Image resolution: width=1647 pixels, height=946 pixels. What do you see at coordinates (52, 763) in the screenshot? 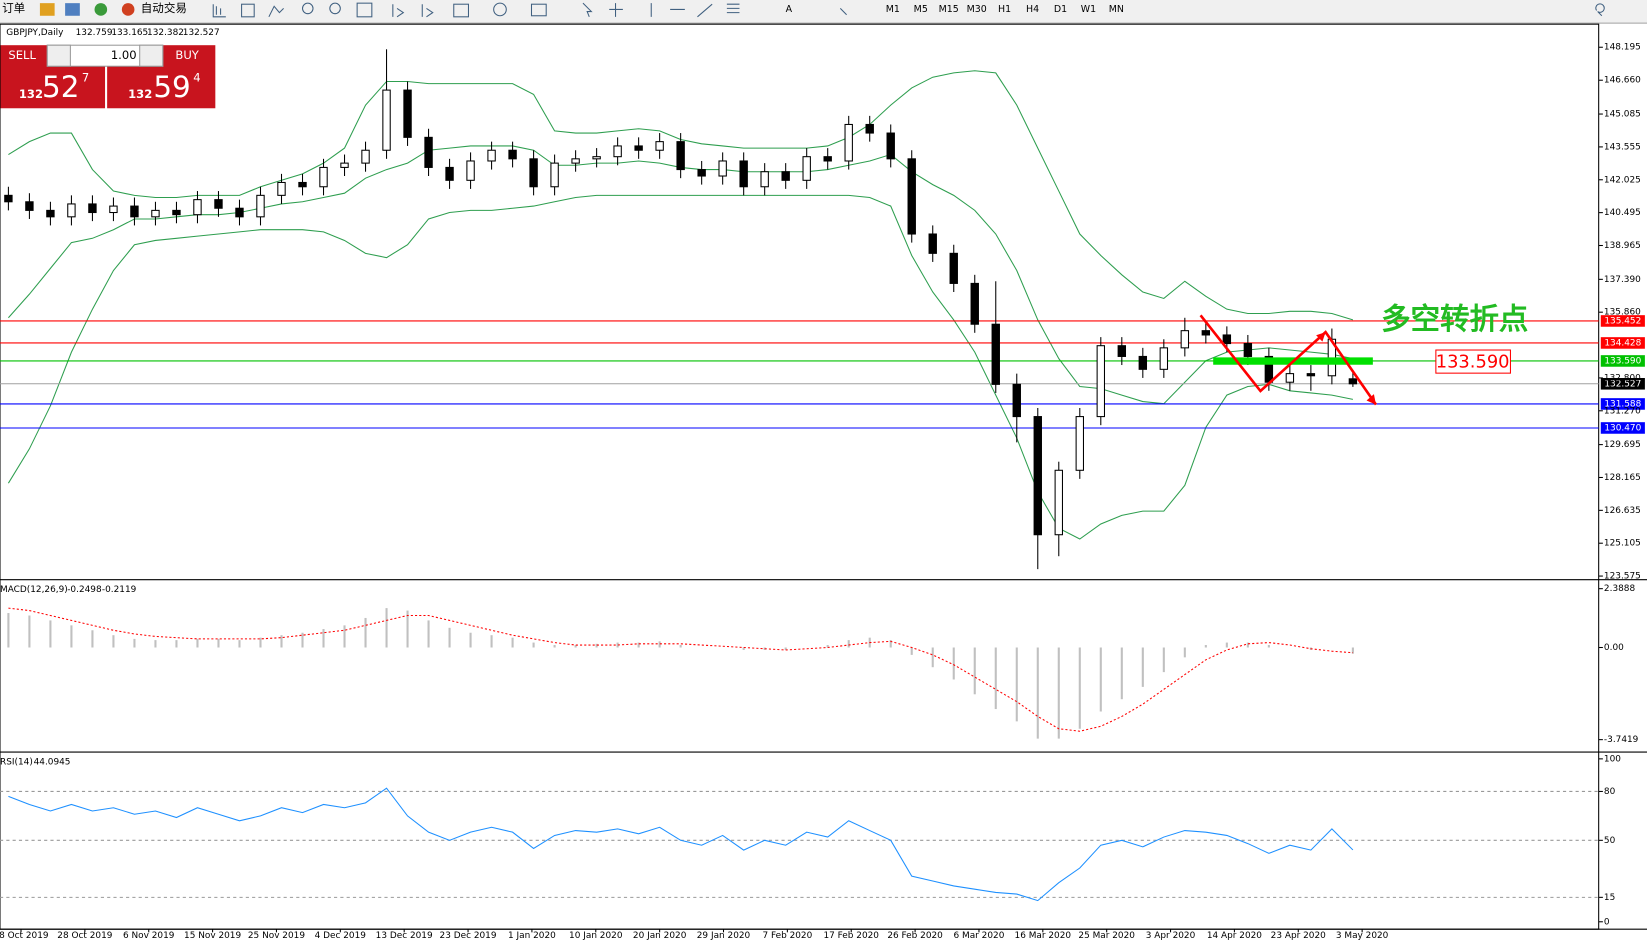
I see `indicator-value: 44.0945` at bounding box center [52, 763].